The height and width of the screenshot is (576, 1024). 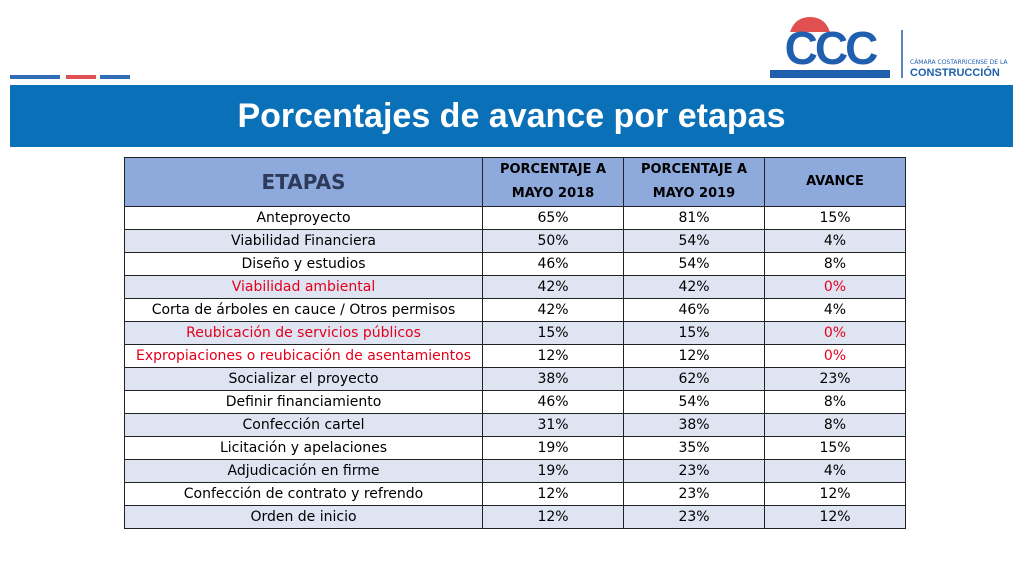 I want to click on logo-line1: CÁMARA COSTARRICENSE DE LA, so click(x=959, y=62).